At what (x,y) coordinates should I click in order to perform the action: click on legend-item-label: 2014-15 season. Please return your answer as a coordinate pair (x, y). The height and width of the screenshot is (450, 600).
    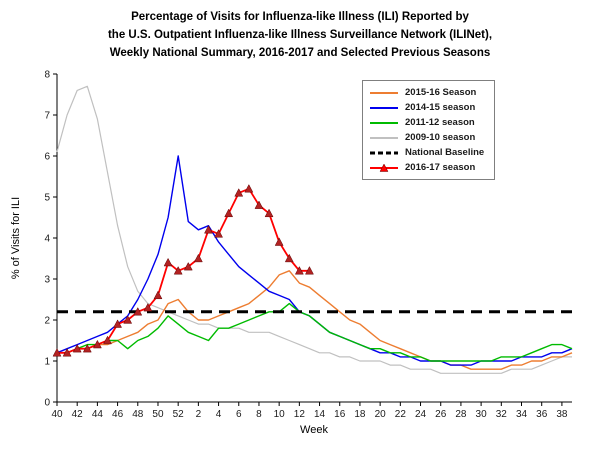
    Looking at the image, I should click on (440, 107).